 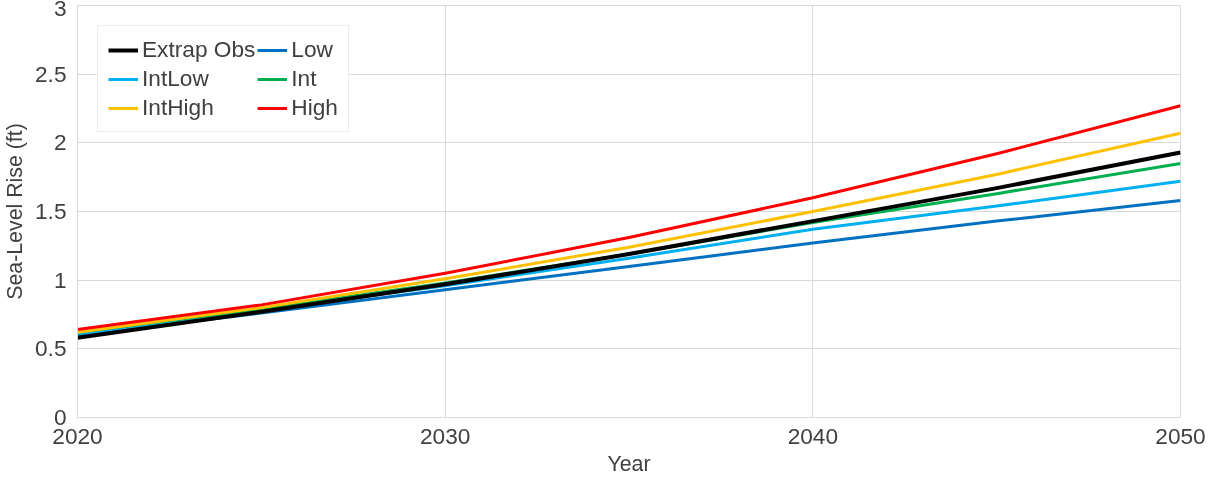 What do you see at coordinates (60, 10) in the screenshot?
I see `y-tick-label: 3` at bounding box center [60, 10].